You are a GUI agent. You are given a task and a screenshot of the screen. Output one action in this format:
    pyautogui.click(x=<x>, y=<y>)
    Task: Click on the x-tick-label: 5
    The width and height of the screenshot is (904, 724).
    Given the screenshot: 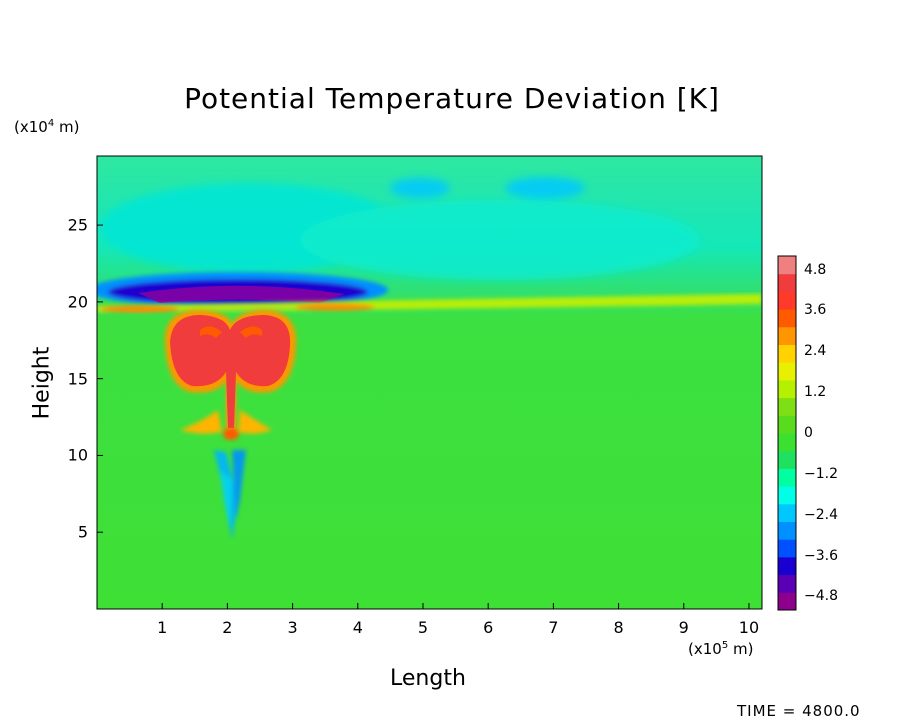 What is the action you would take?
    pyautogui.click(x=423, y=627)
    